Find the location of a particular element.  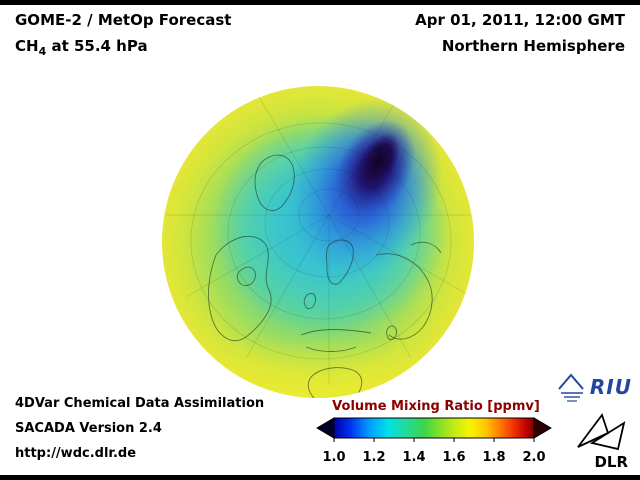

tick-label: 2.0 is located at coordinates (534, 457).